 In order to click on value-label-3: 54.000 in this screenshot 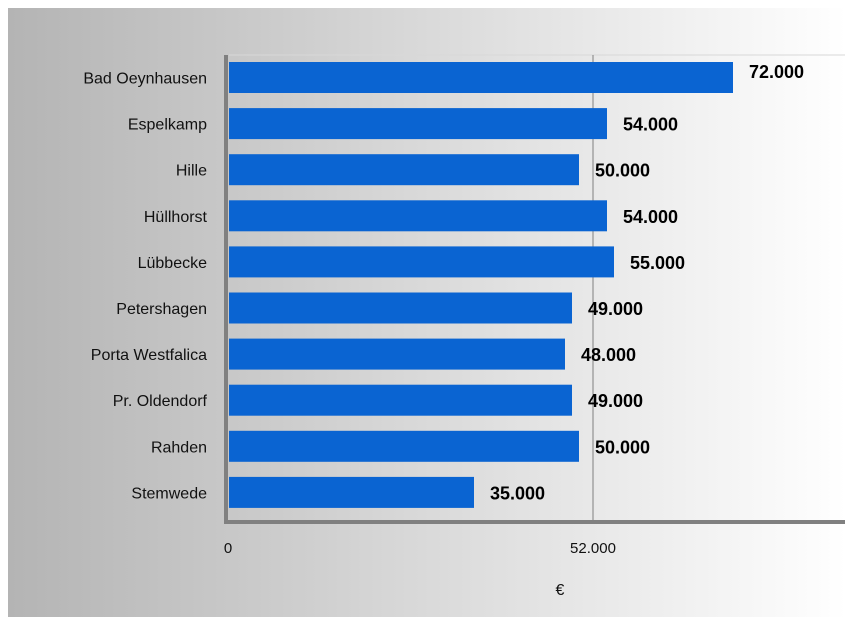, I will do `click(650, 217)`.